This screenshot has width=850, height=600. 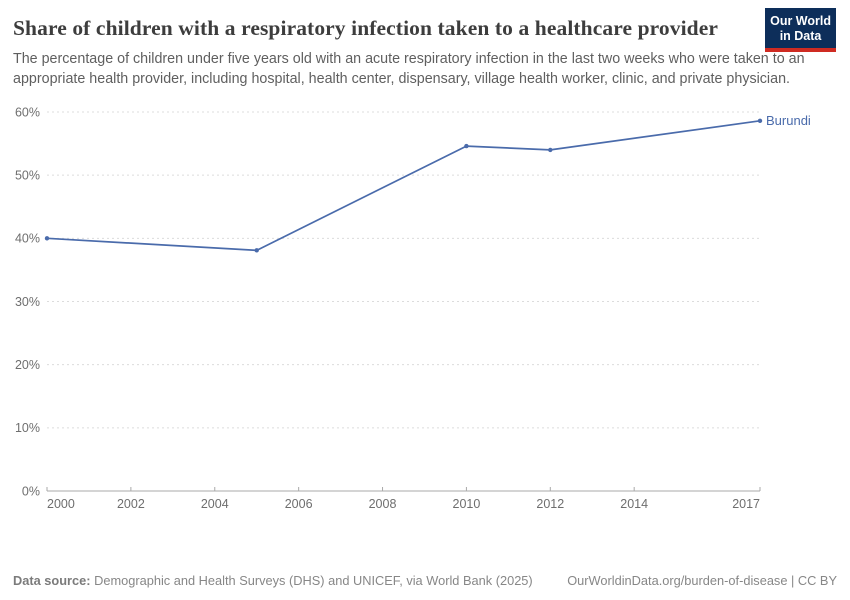 What do you see at coordinates (27, 428) in the screenshot?
I see `y-tick-label: 10%` at bounding box center [27, 428].